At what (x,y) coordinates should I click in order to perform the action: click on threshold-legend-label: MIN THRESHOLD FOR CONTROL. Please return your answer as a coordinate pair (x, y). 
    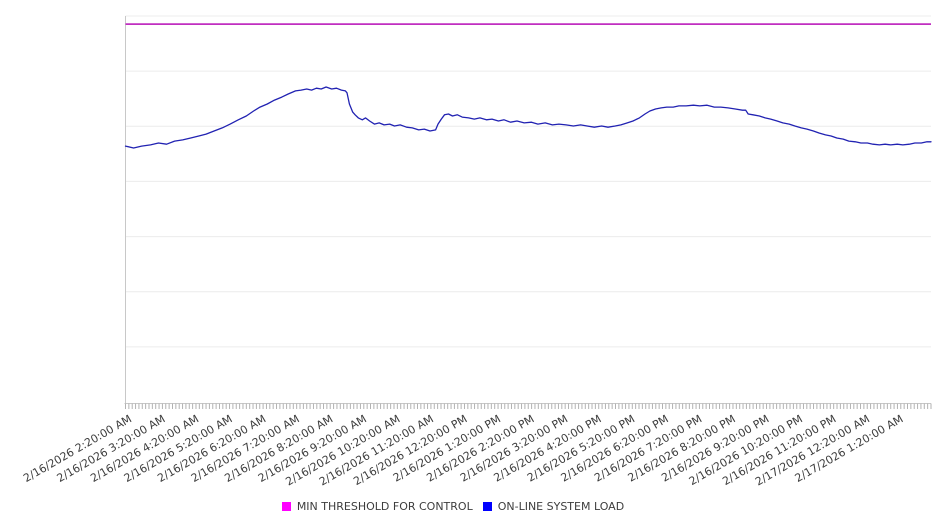
    Looking at the image, I should click on (384, 506).